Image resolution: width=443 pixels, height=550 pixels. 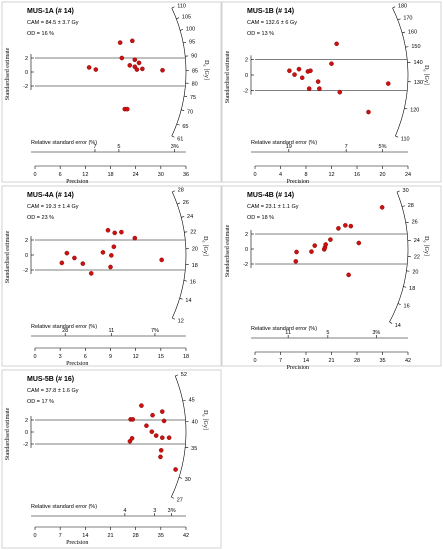 What do you see at coordinates (415, 273) in the screenshot?
I see `arc-tick-label: 20` at bounding box center [415, 273].